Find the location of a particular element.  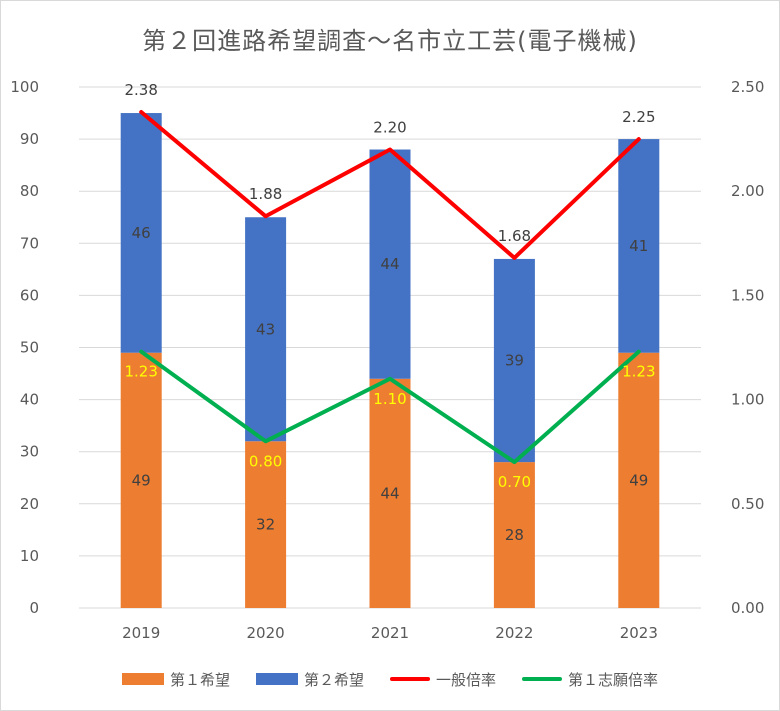

y-right-tick-label: 2.50 is located at coordinates (747, 87).